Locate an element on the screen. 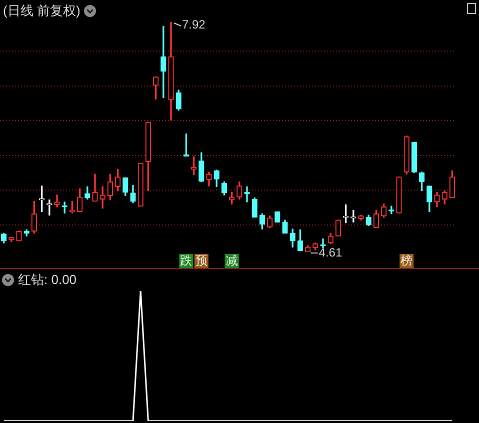  chart-title: (日线 前复权) is located at coordinates (41, 11).